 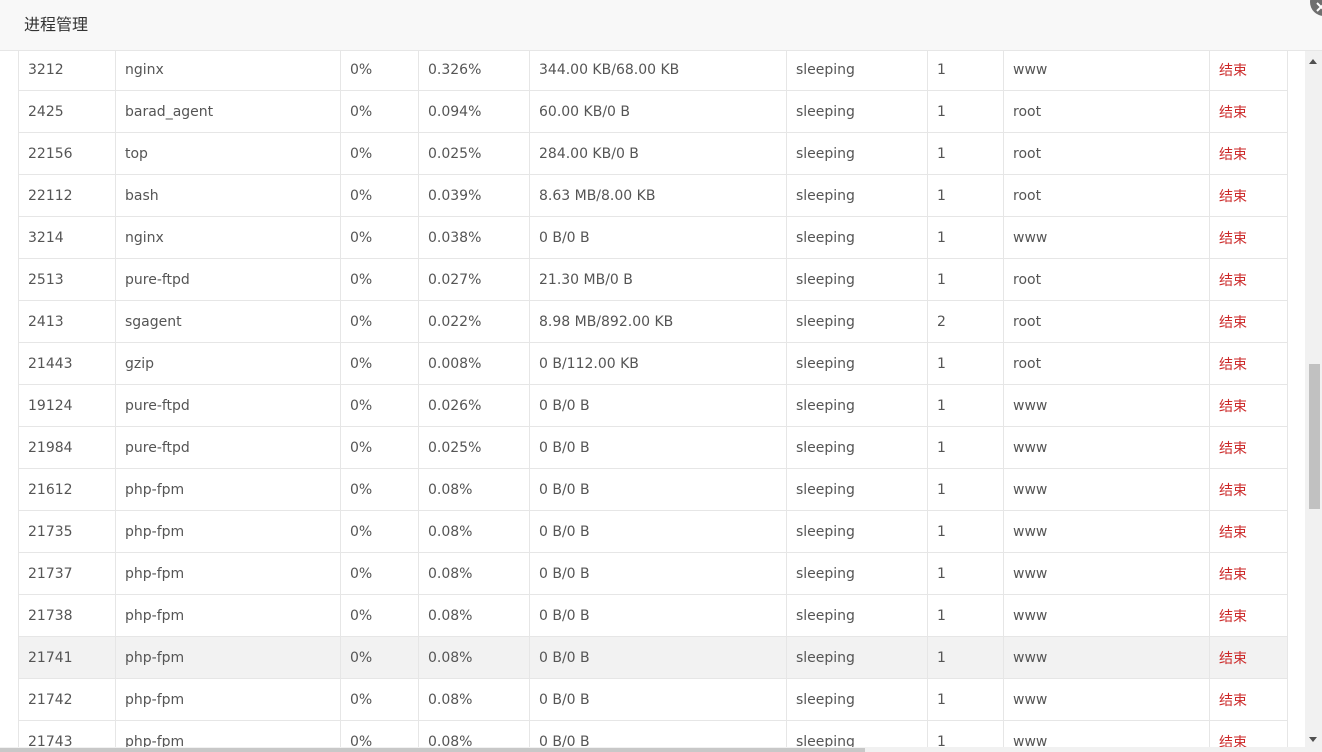 What do you see at coordinates (228, 279) in the screenshot?
I see `process-name-cell: pure-ftpd` at bounding box center [228, 279].